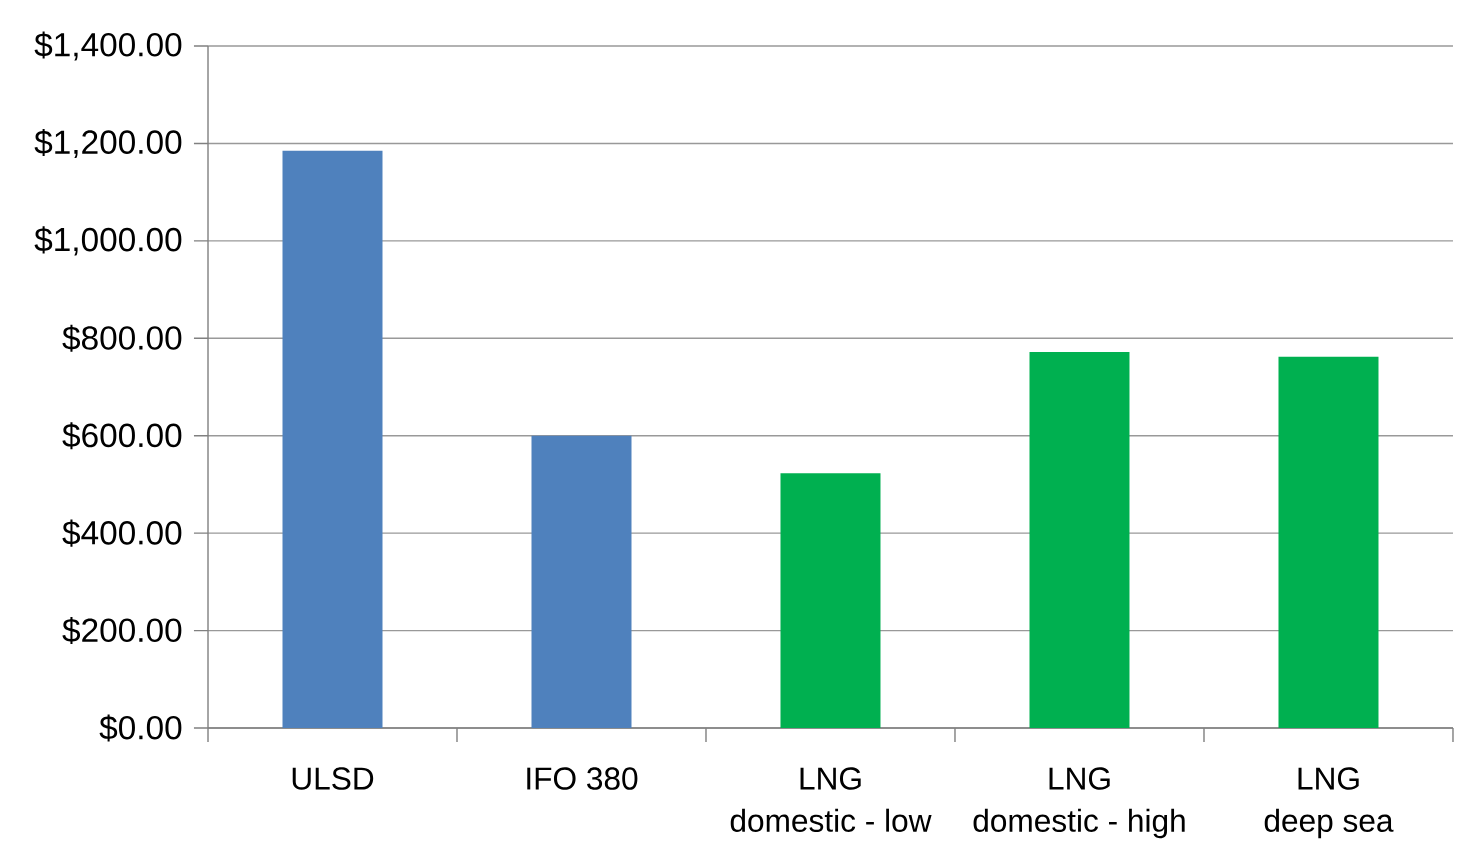  I want to click on y-tick-label: $800.00, so click(122, 338).